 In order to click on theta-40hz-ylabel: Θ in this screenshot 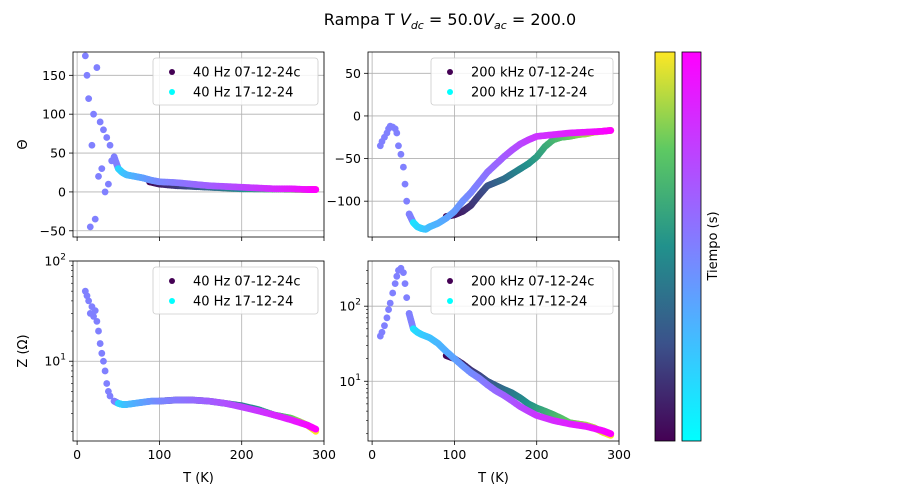, I will do `click(23, 144)`.